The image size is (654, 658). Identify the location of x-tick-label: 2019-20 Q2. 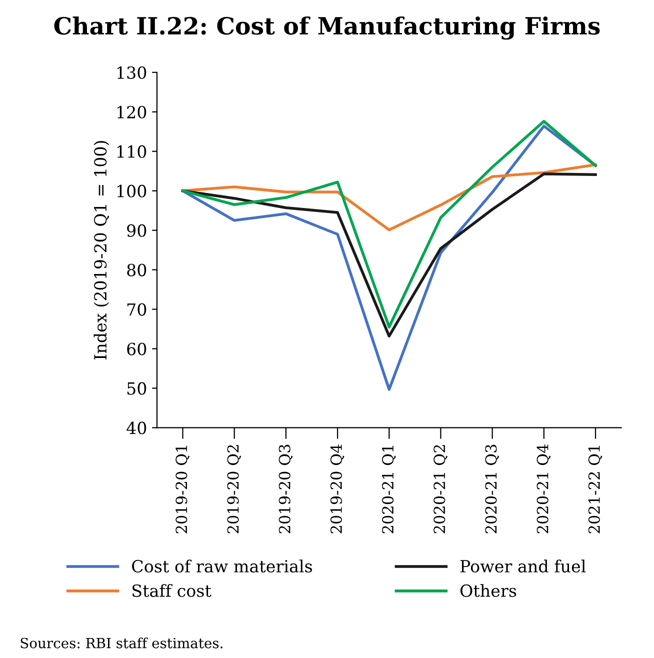
(234, 489).